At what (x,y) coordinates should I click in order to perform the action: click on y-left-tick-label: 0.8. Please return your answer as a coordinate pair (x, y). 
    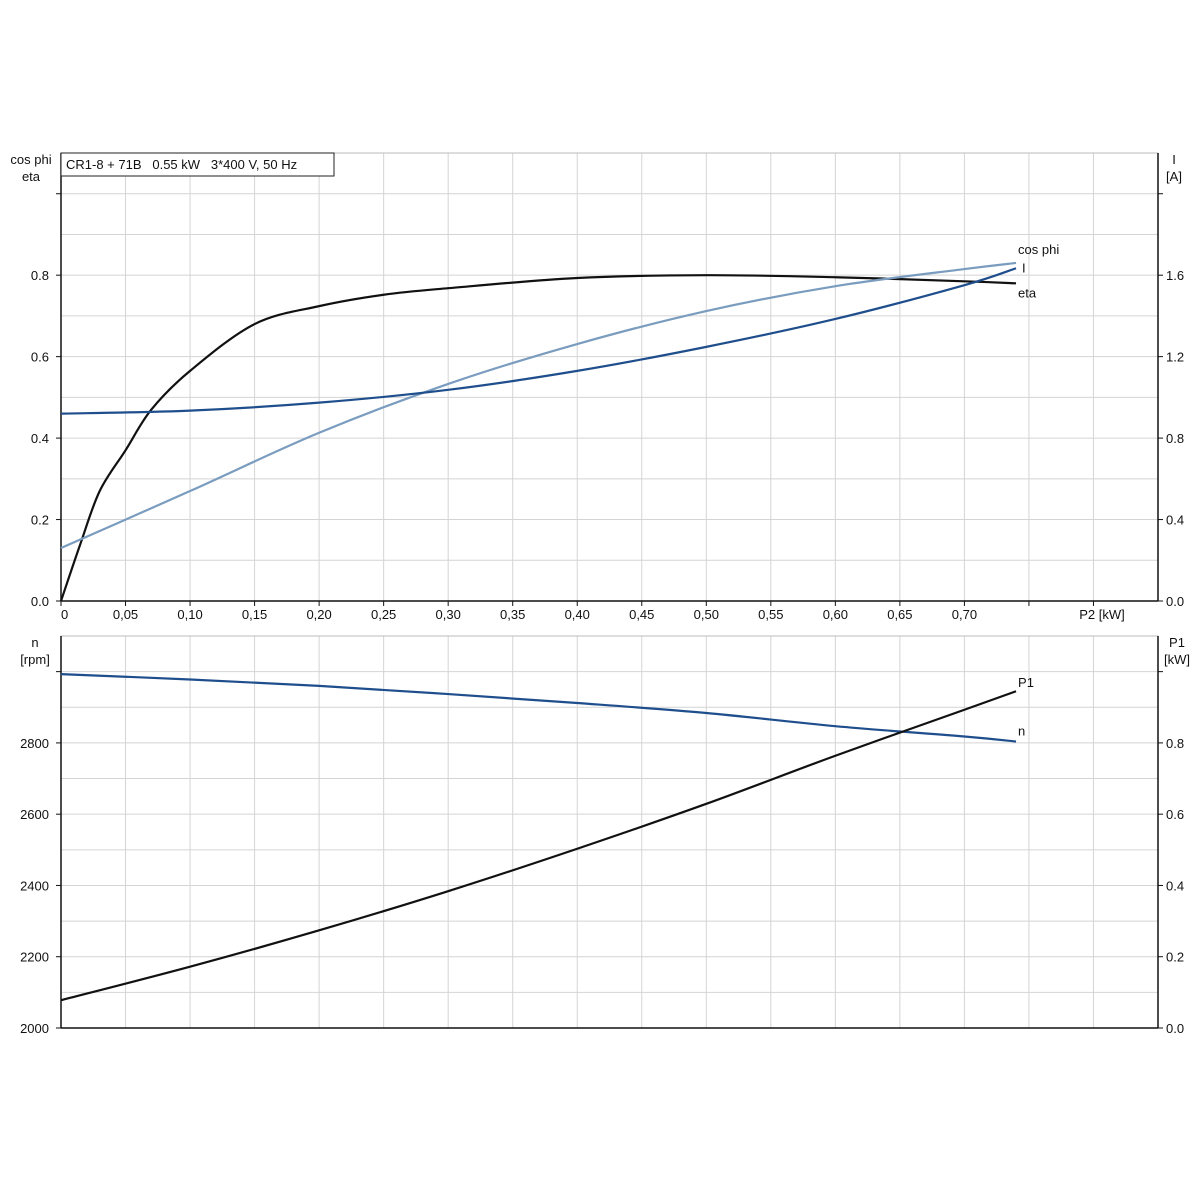
    Looking at the image, I should click on (40, 275).